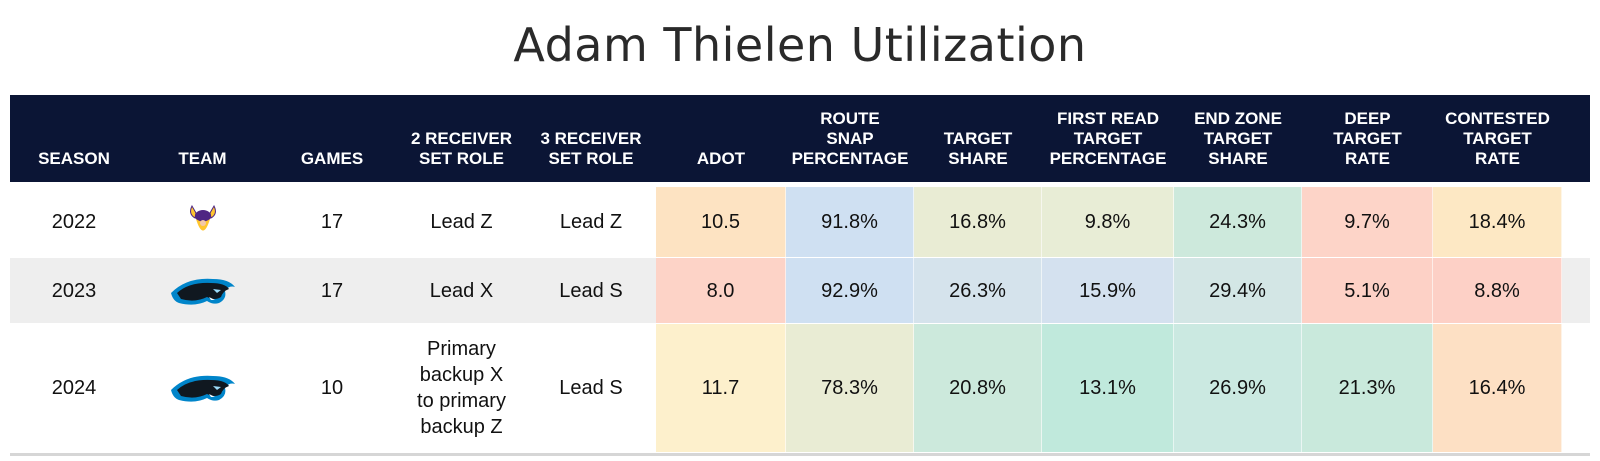 The height and width of the screenshot is (461, 1600). Describe the element at coordinates (1367, 290) in the screenshot. I see `deep-target-rate-cell: 5.1%` at that location.